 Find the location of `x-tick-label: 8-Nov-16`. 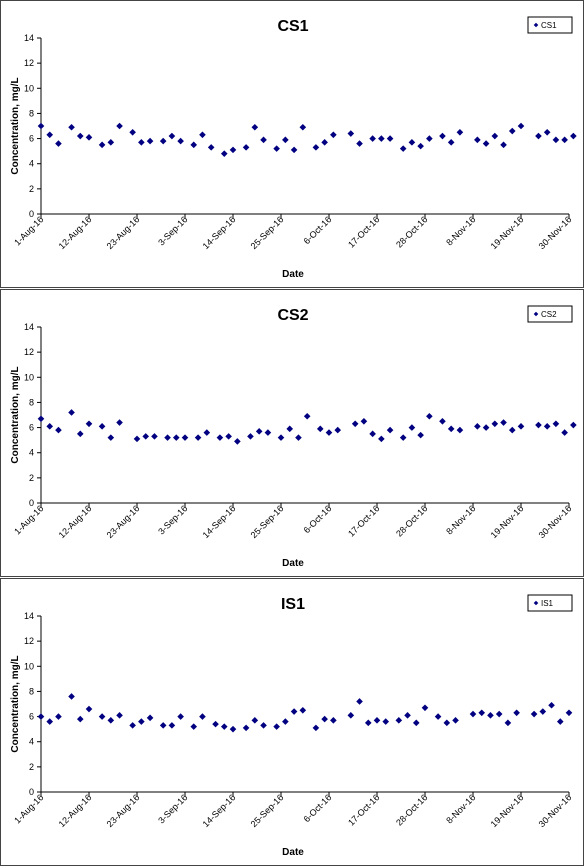

x-tick-label: 8-Nov-16 is located at coordinates (460, 808).